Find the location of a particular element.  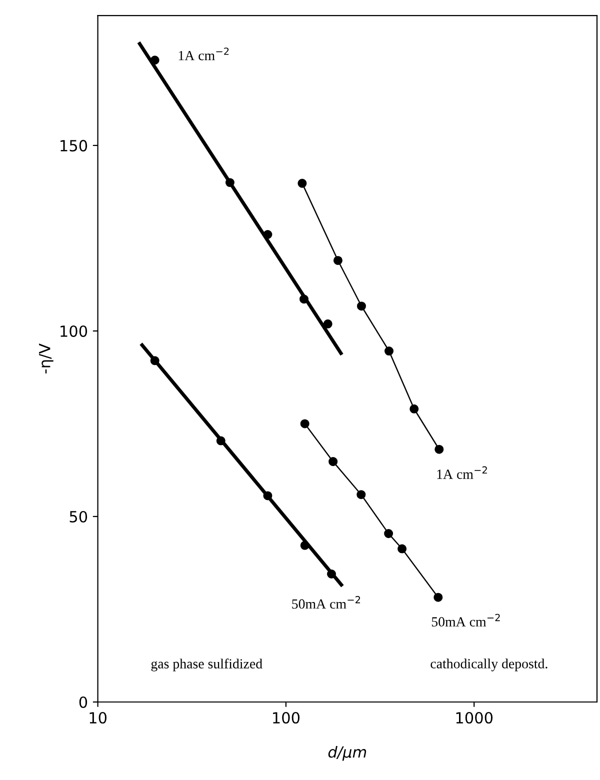

y-tick-label: 150 is located at coordinates (74, 146).